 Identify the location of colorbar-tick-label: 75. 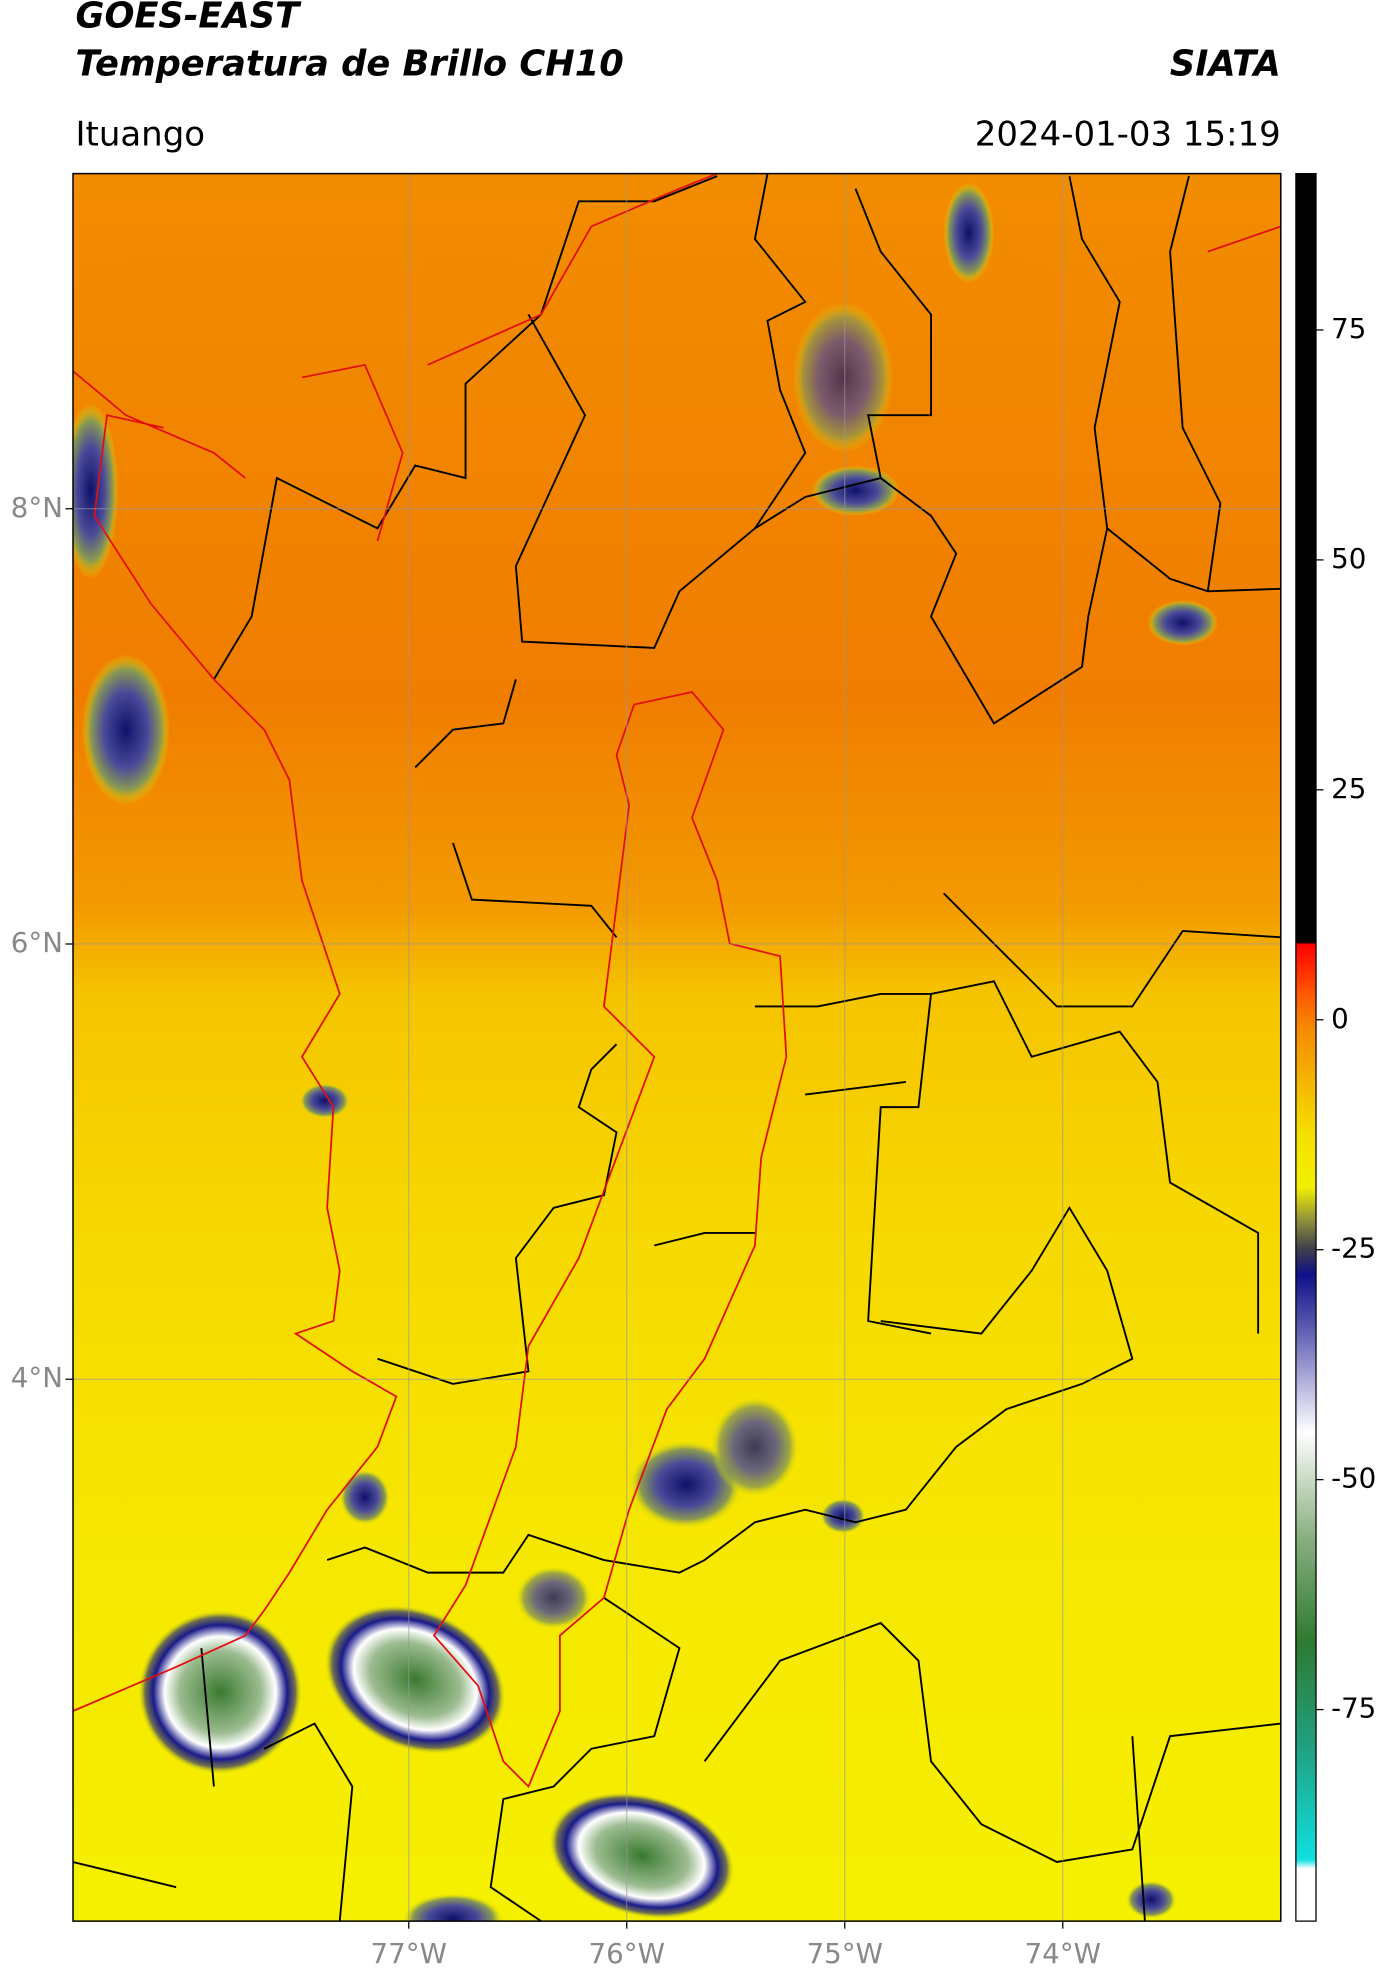
(1348, 328).